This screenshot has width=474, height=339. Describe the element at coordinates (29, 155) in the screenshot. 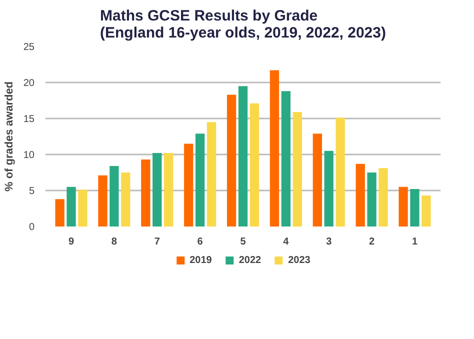

I see `y-tick-label: 10` at that location.